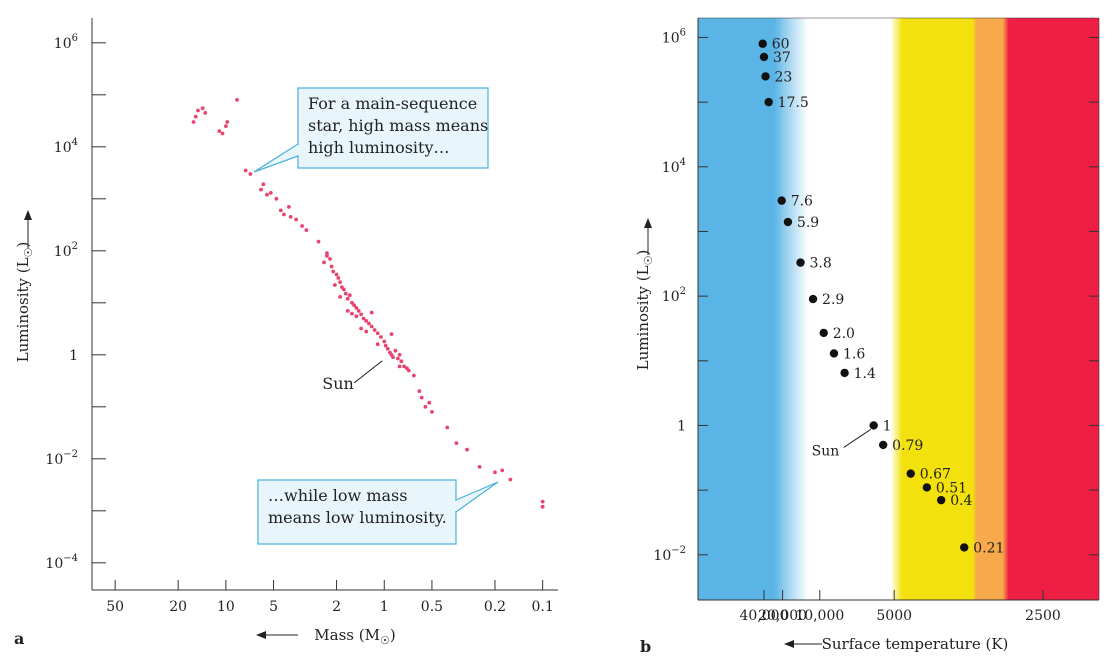  Describe the element at coordinates (935, 475) in the screenshot. I see `star-mass-label: 0.67` at that location.